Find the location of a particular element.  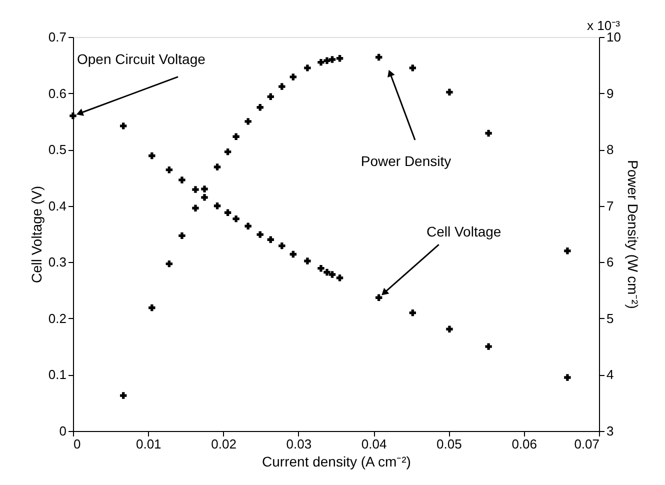

y-tick-label: 0.7 is located at coordinates (57, 37).